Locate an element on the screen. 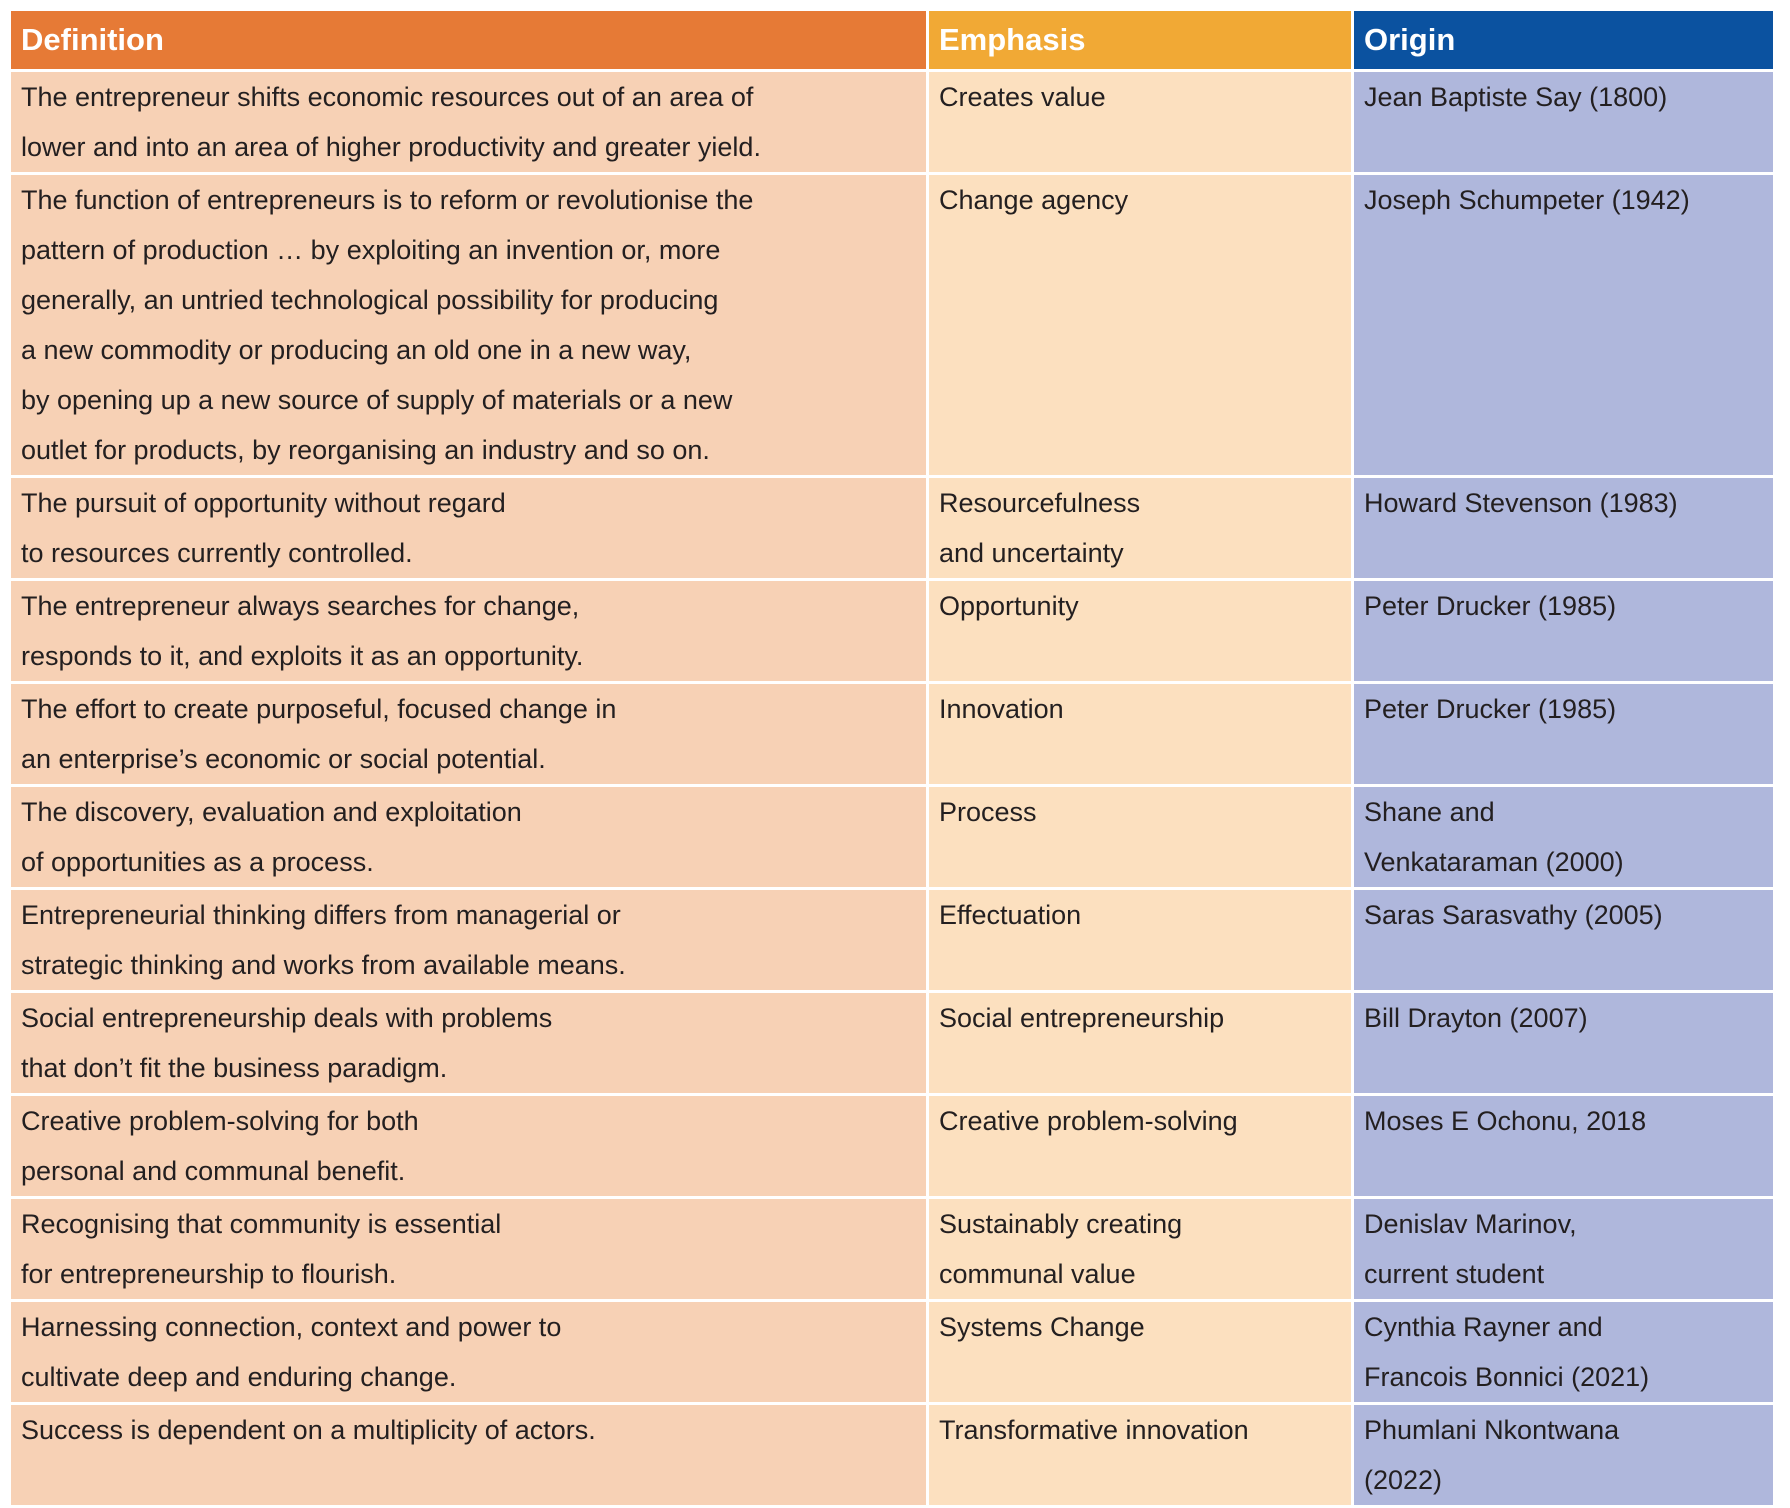  origin-cell: Joseph Schumpeter (1942) is located at coordinates (1563, 325).